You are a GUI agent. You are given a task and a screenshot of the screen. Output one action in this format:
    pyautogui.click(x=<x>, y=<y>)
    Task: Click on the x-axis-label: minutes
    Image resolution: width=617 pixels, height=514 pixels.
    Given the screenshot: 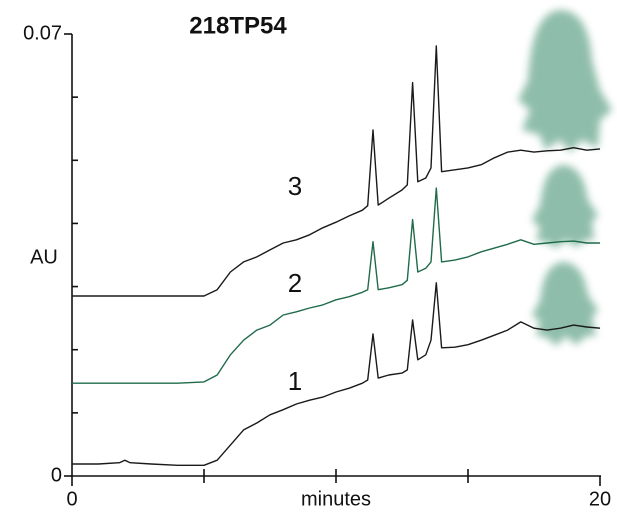 What is the action you would take?
    pyautogui.click(x=336, y=499)
    